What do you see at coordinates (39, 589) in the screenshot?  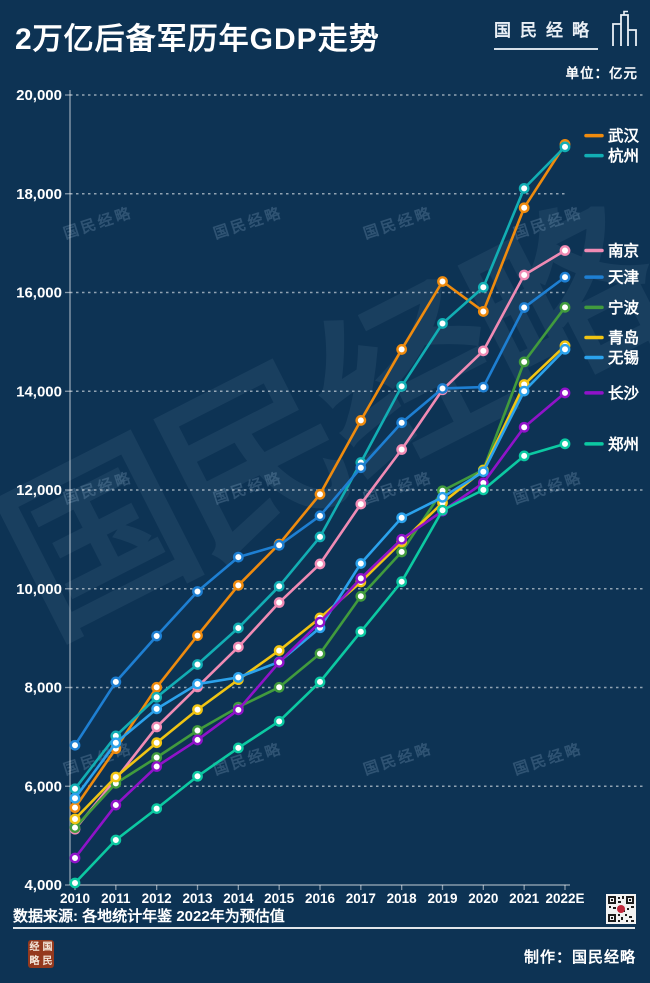 I see `y-axis-label: 10,000` at bounding box center [39, 589].